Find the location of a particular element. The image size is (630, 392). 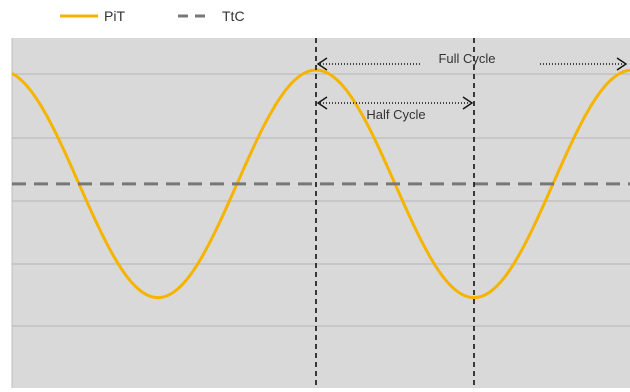

annotation-label-full-cycle: Full Cycle is located at coordinates (466, 58).